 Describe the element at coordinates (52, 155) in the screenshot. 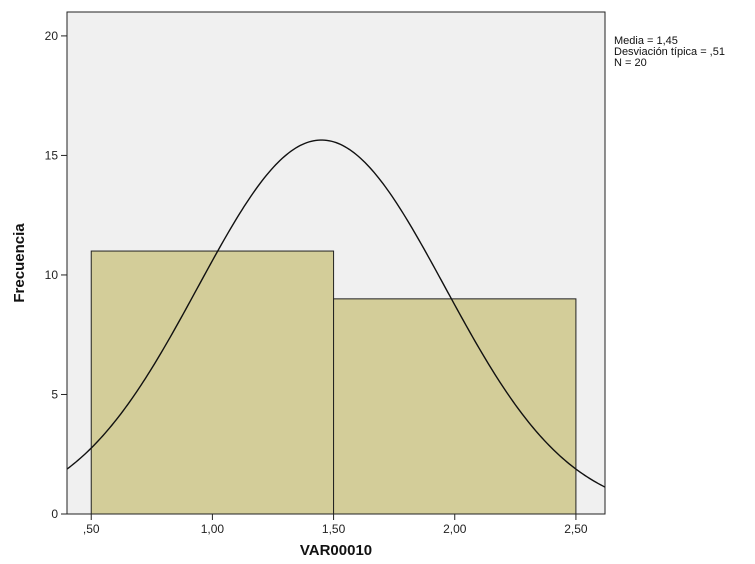

I see `y-tick-label: 15` at that location.